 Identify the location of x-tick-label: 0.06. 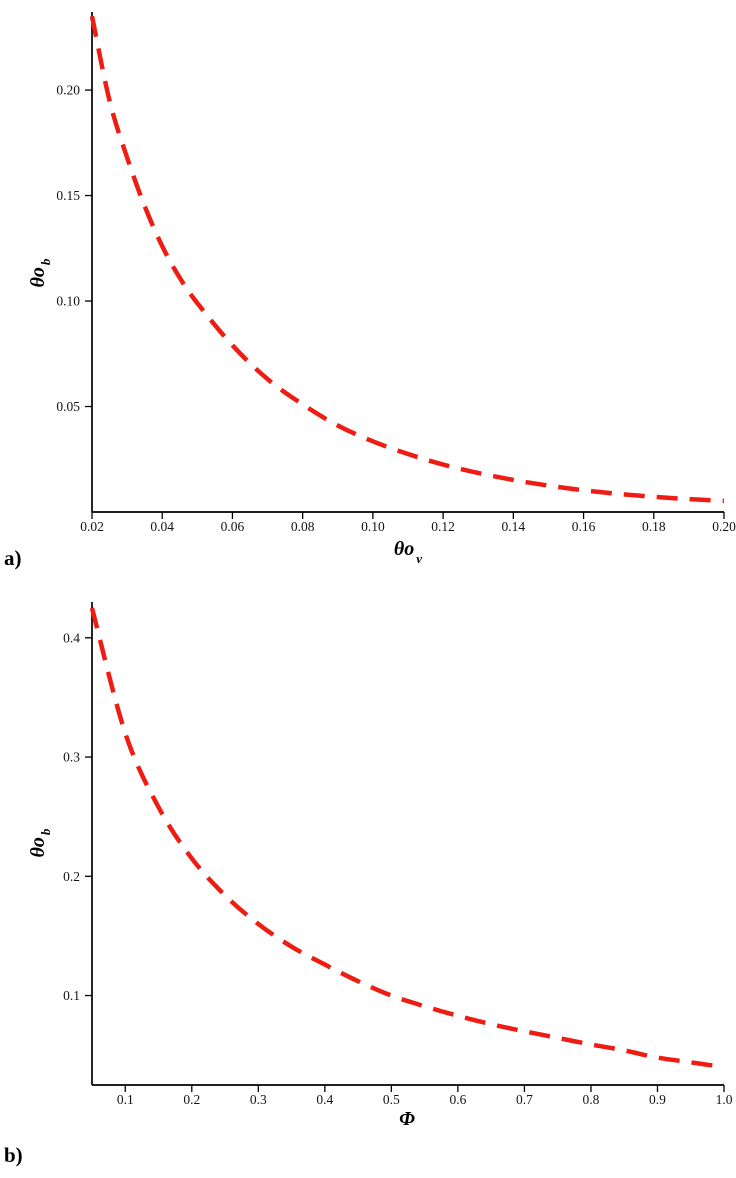
(233, 526).